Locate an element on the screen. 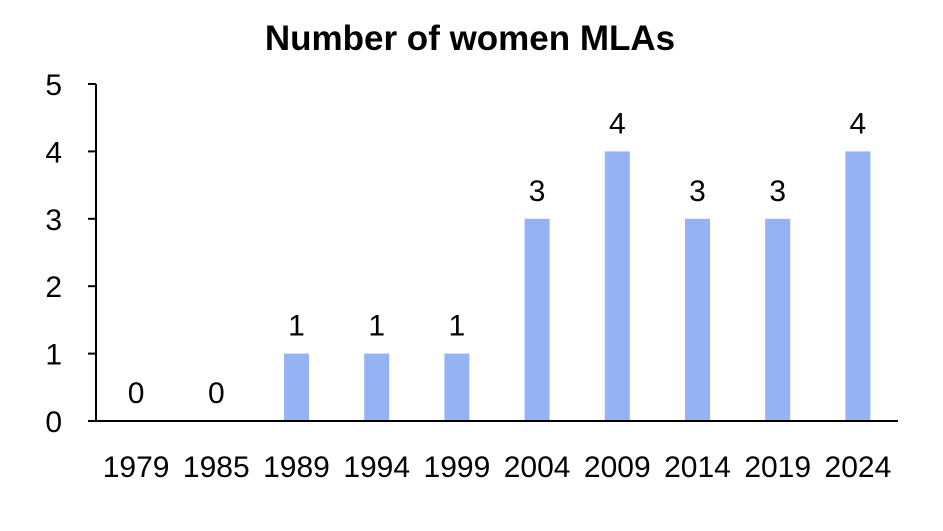 The image size is (943, 531). x-tick-label-2014: 2014 is located at coordinates (697, 467).